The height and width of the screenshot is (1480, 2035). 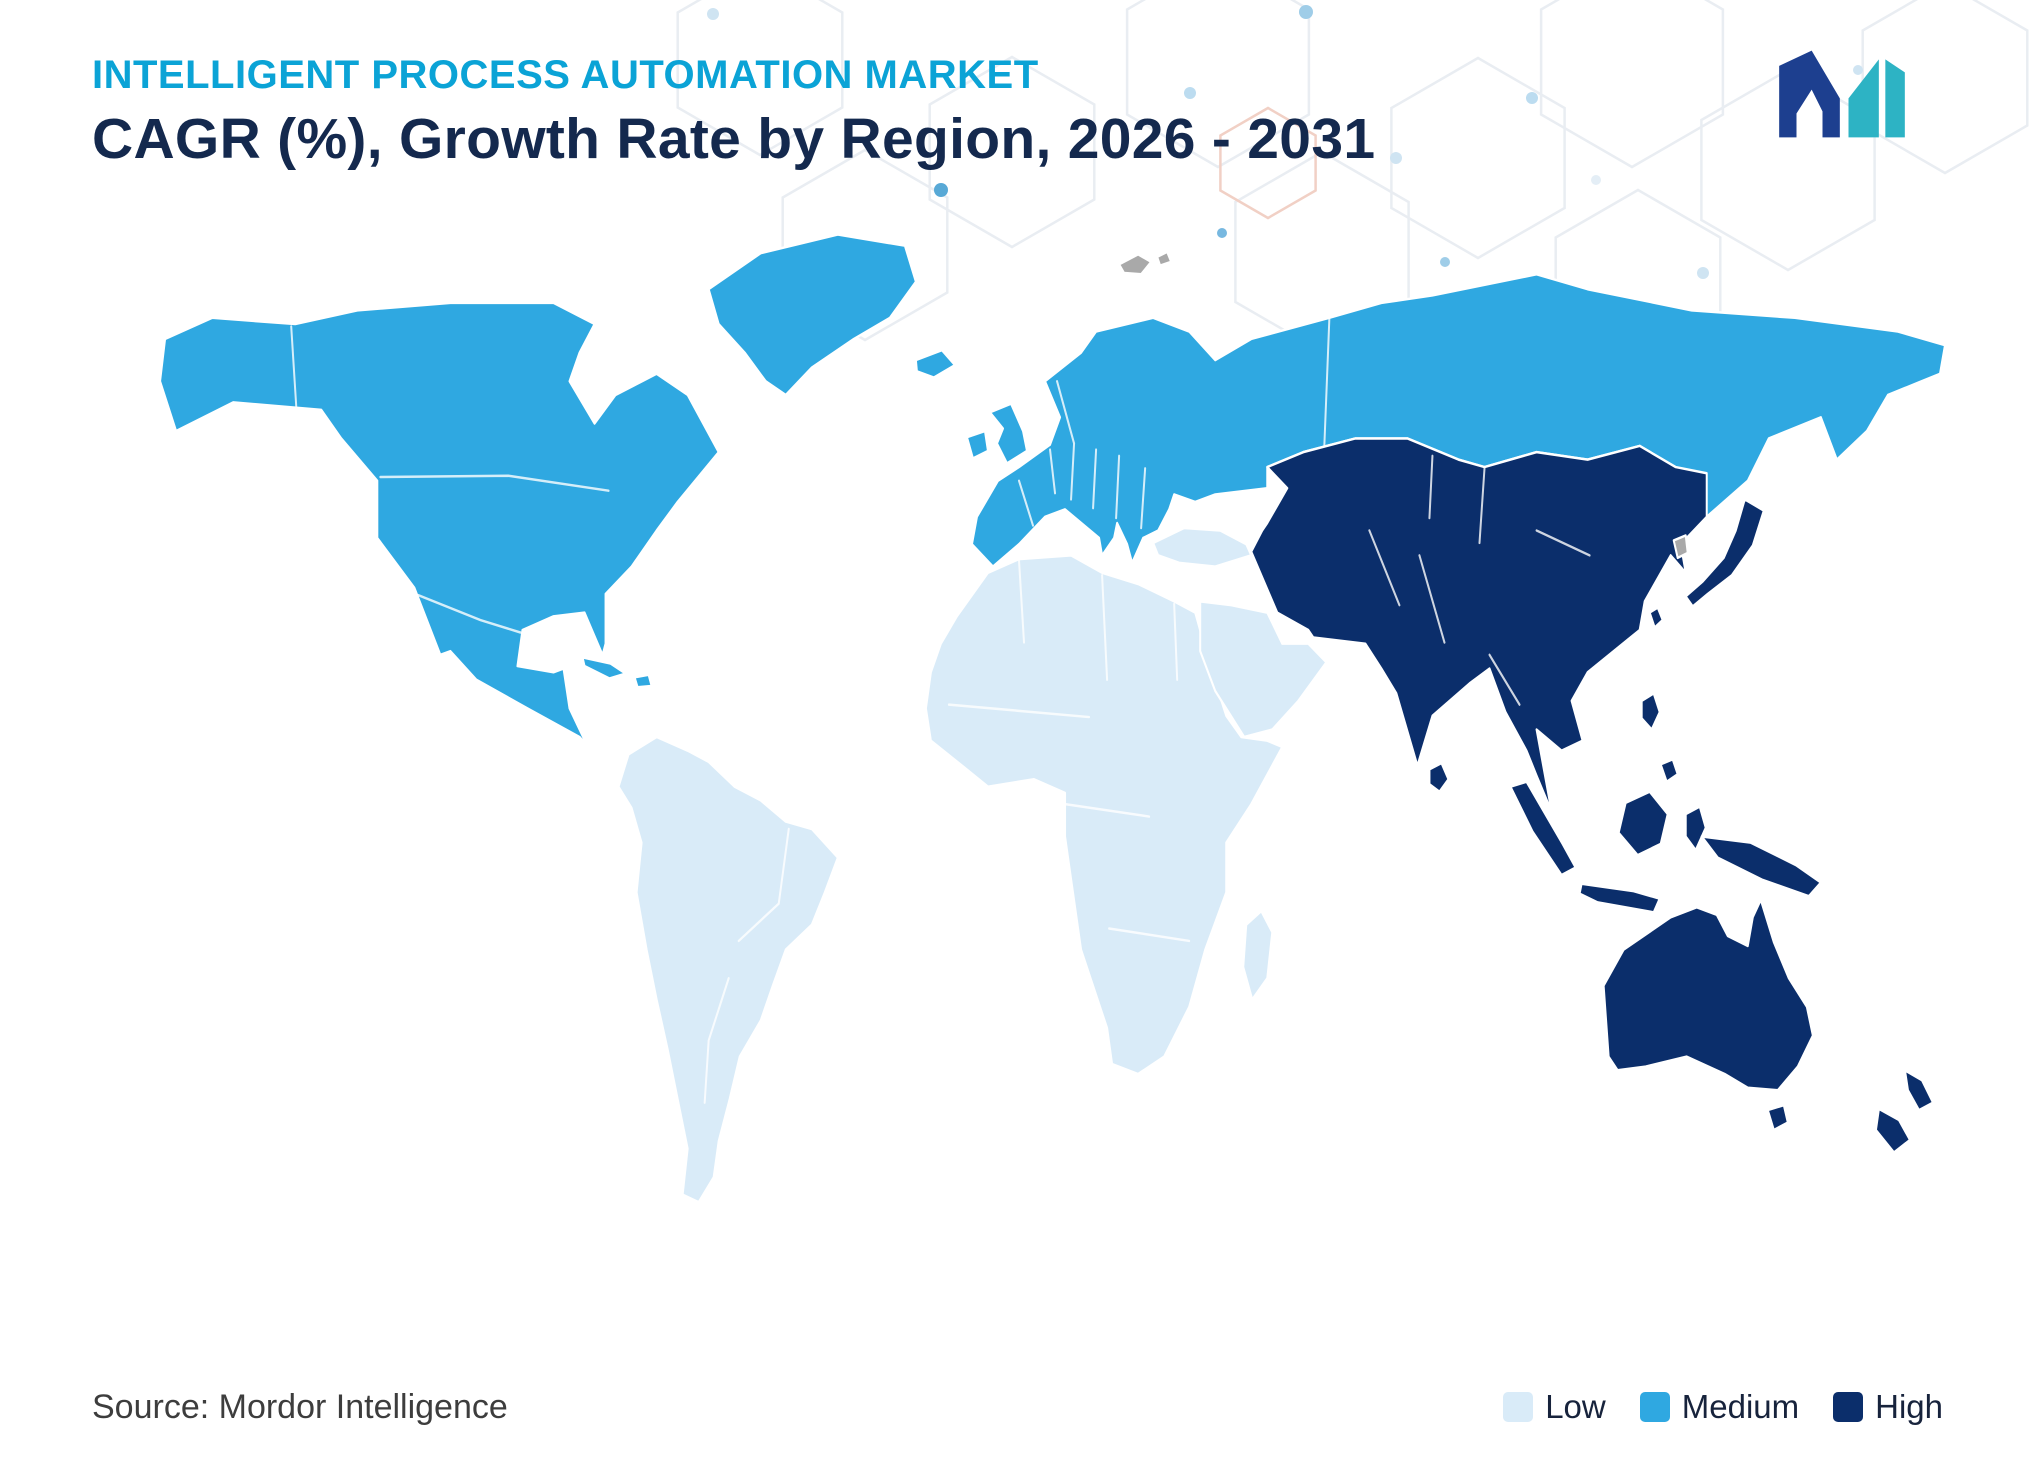 What do you see at coordinates (1104, 815) in the screenshot?
I see `africa-mainland` at bounding box center [1104, 815].